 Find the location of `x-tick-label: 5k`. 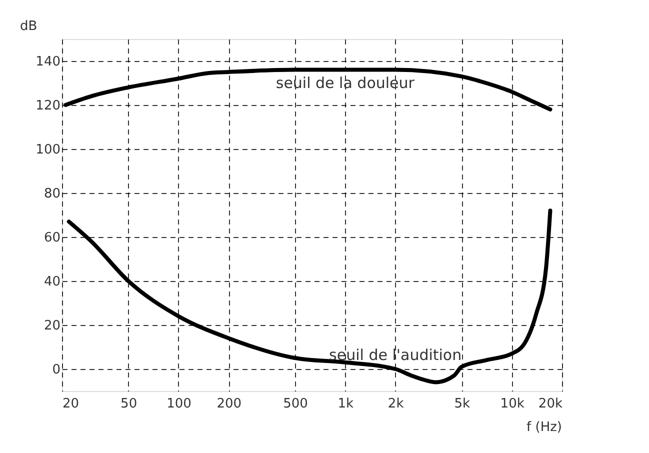

x-tick-label: 5k is located at coordinates (462, 404).